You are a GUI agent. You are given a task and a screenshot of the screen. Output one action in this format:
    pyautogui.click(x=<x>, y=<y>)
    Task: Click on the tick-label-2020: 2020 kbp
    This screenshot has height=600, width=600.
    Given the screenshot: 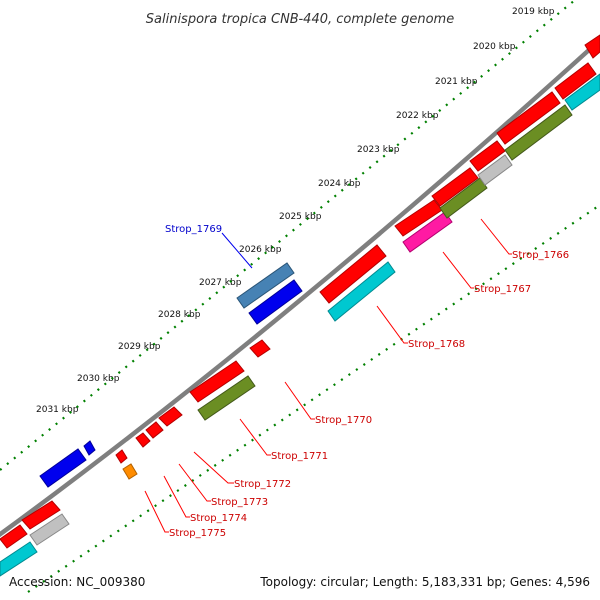 What is the action you would take?
    pyautogui.click(x=494, y=47)
    